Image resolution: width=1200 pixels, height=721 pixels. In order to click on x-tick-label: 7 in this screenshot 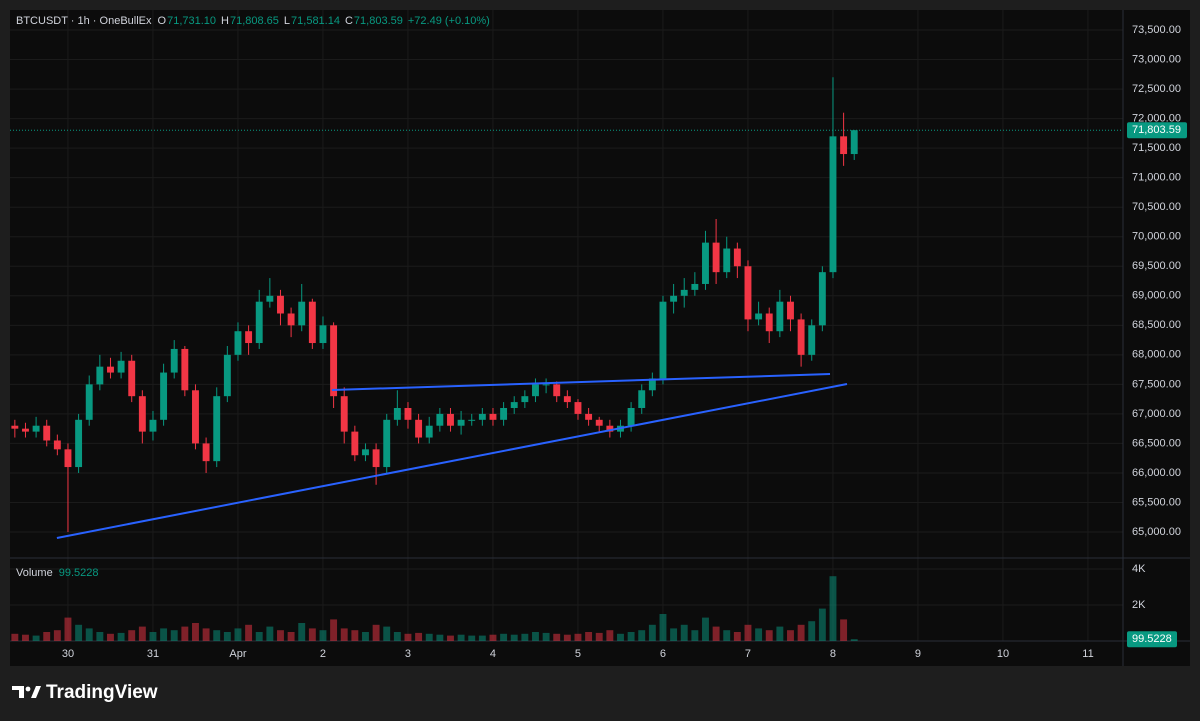, I will do `click(748, 654)`.